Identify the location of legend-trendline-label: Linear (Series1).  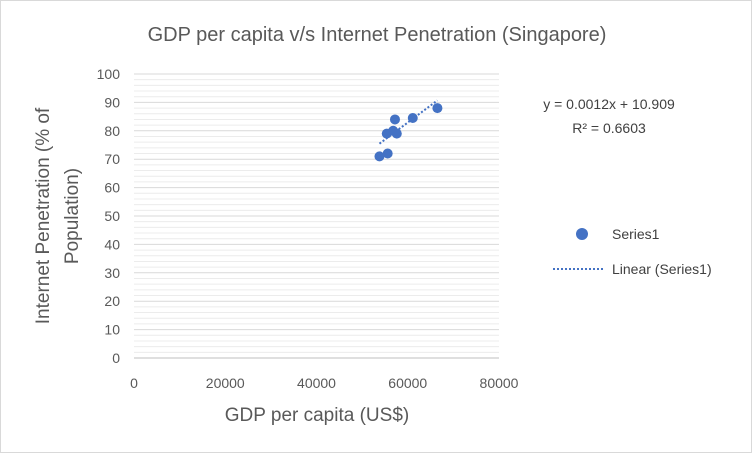
(662, 269).